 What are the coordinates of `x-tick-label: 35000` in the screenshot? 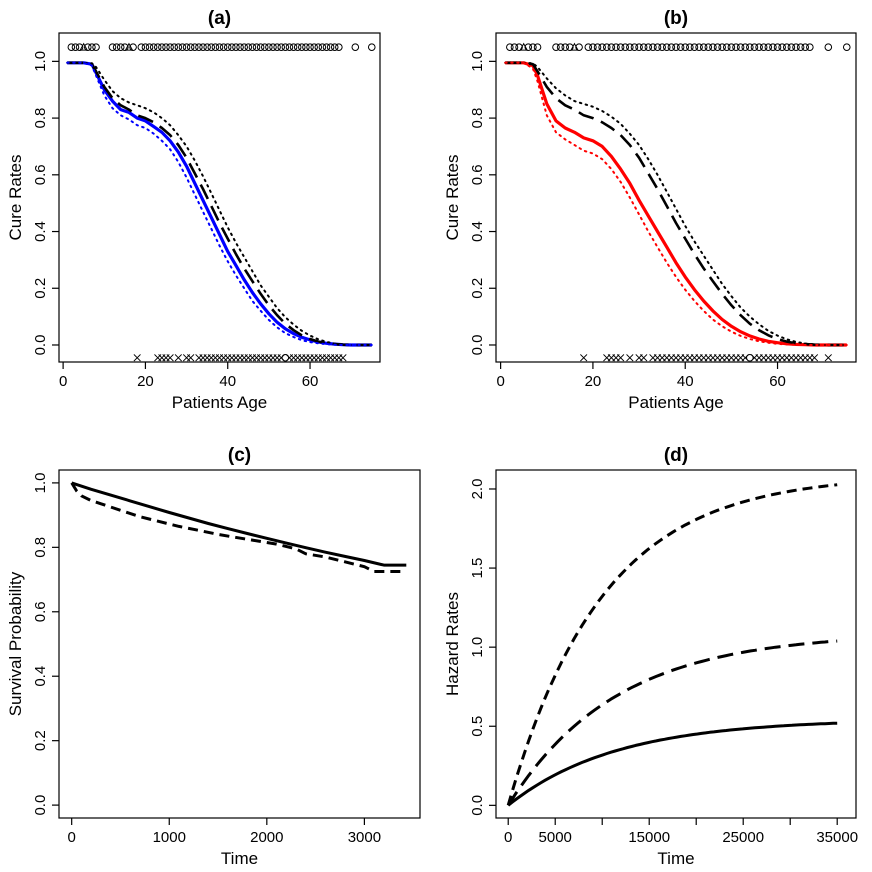 It's located at (837, 837).